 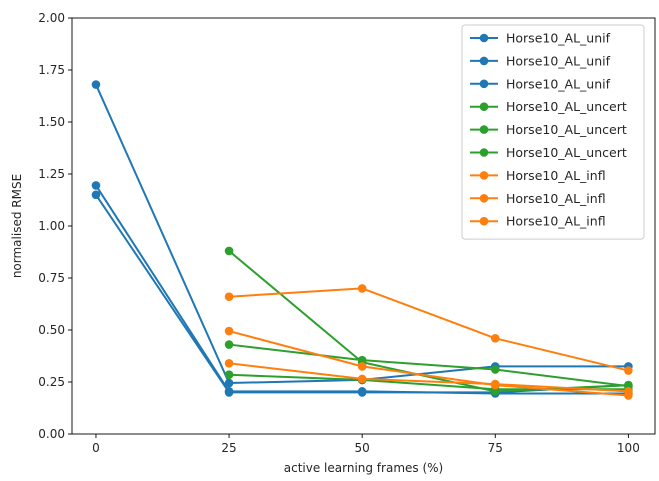 What do you see at coordinates (556, 175) in the screenshot?
I see `legend-label-infl-6: Horse10_AL_infl` at bounding box center [556, 175].